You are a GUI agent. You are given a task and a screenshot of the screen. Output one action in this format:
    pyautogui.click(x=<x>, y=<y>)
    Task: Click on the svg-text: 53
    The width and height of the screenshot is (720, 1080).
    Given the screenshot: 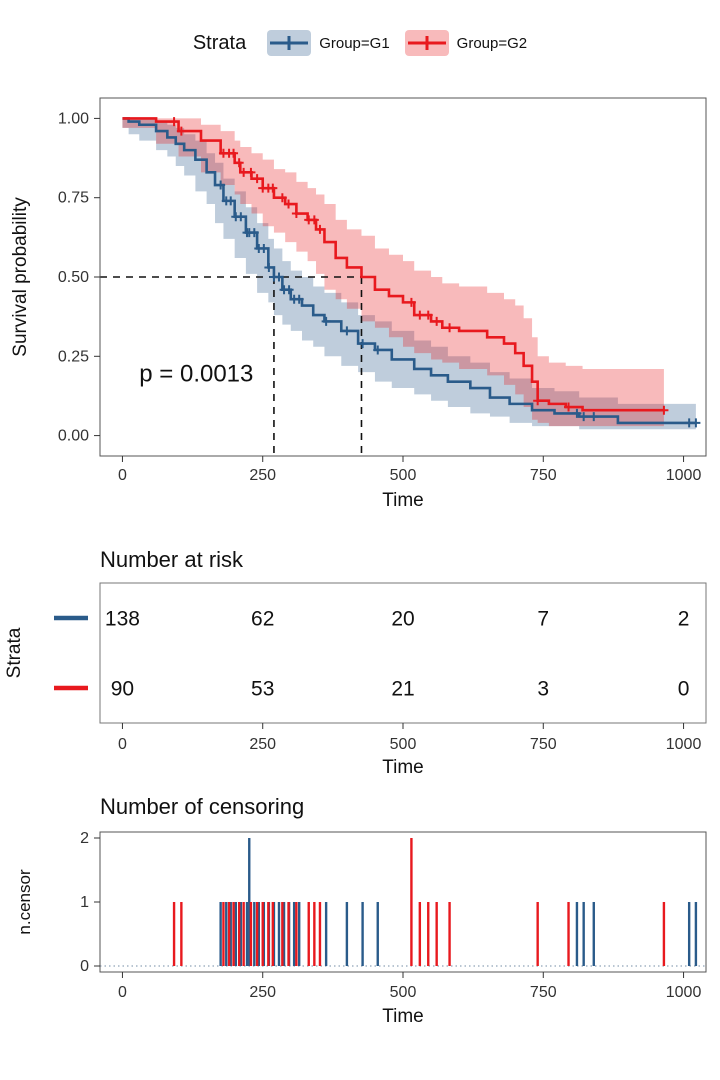 What is the action you would take?
    pyautogui.click(x=262, y=689)
    